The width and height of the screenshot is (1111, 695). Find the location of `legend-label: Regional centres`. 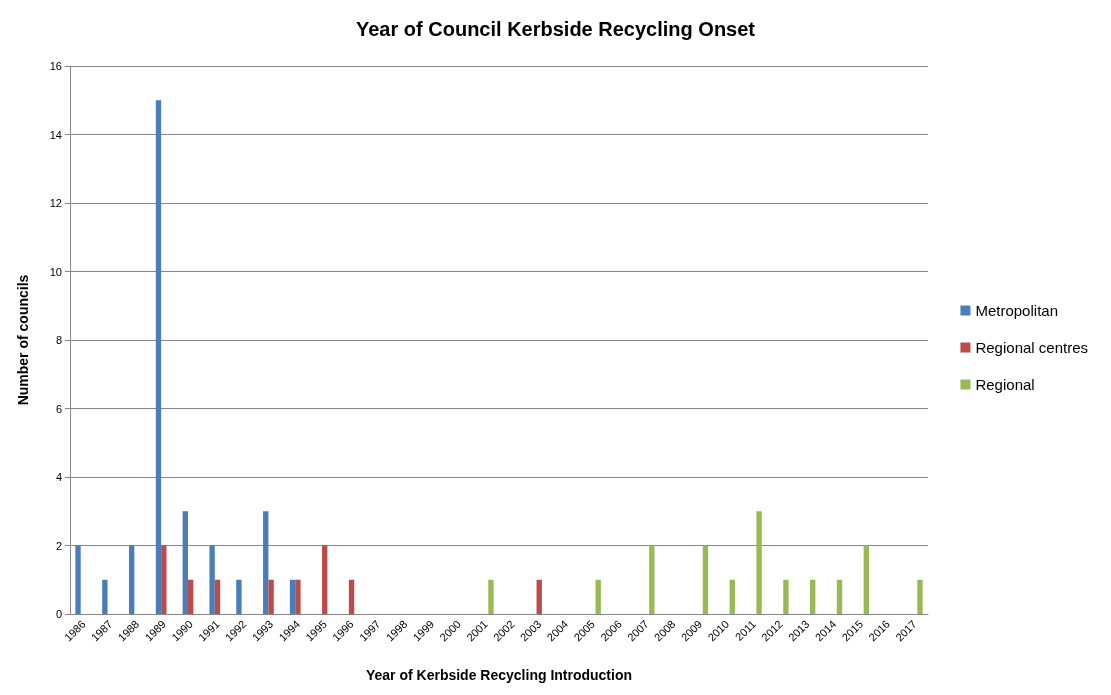

legend-label: Regional centres is located at coordinates (1032, 347).